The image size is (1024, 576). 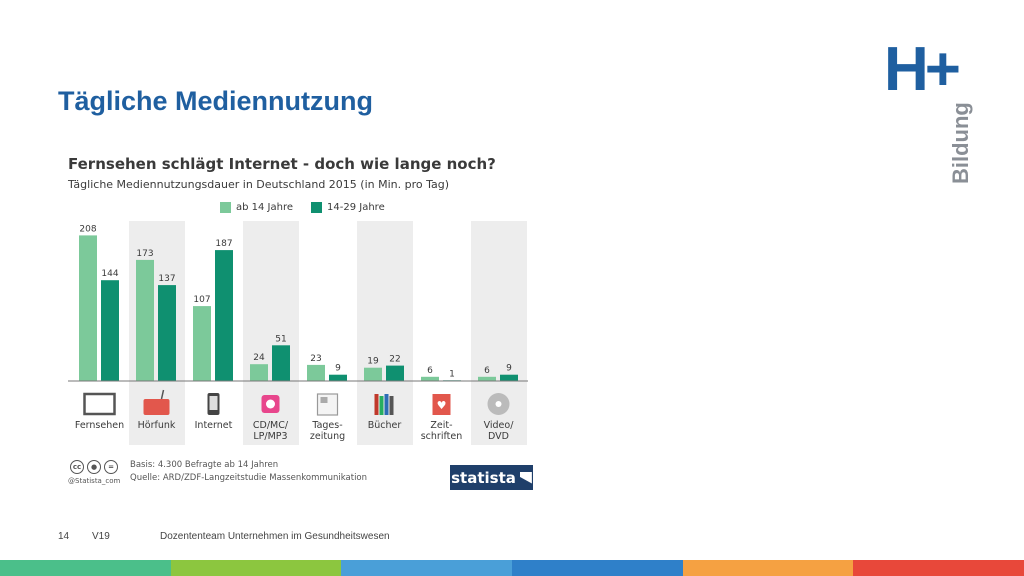 I want to click on logo-mark: H+, so click(x=922, y=69).